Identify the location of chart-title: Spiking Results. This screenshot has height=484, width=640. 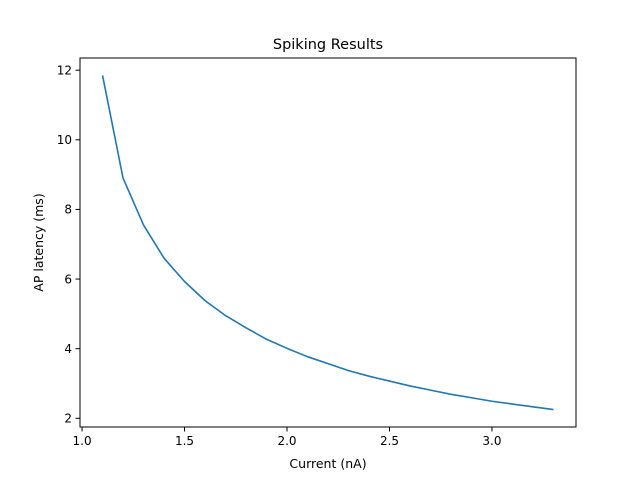
(328, 45).